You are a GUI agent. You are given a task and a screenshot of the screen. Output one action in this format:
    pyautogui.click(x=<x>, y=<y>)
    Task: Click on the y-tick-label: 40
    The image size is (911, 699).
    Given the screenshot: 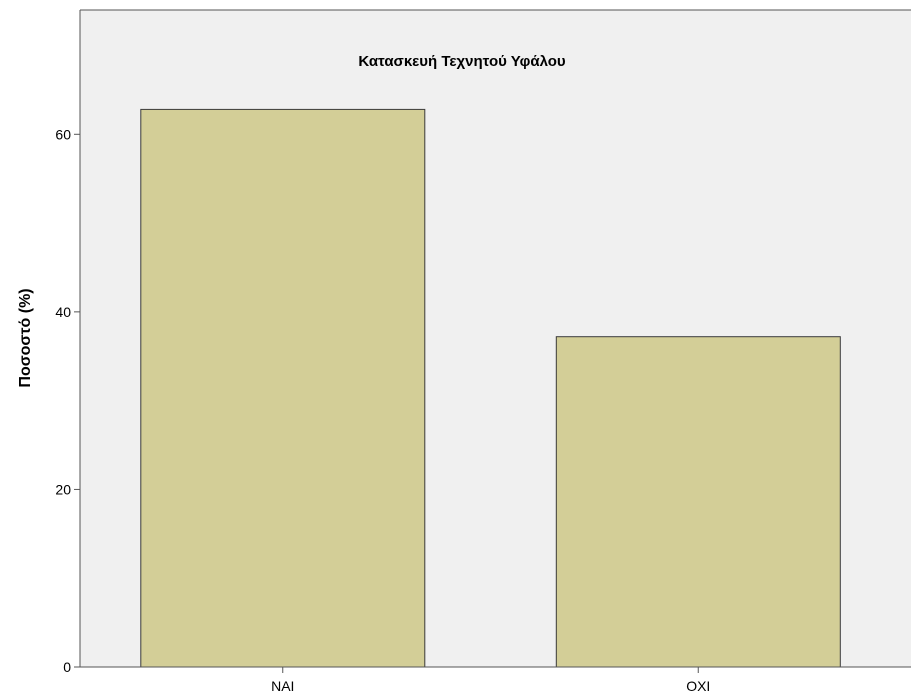 What is the action you would take?
    pyautogui.click(x=63, y=312)
    